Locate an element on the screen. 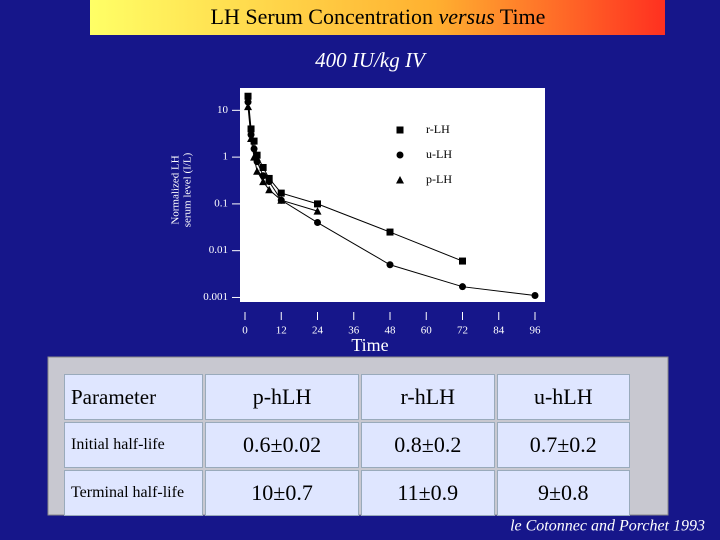 The height and width of the screenshot is (540, 720). title-bar is located at coordinates (377, 17).